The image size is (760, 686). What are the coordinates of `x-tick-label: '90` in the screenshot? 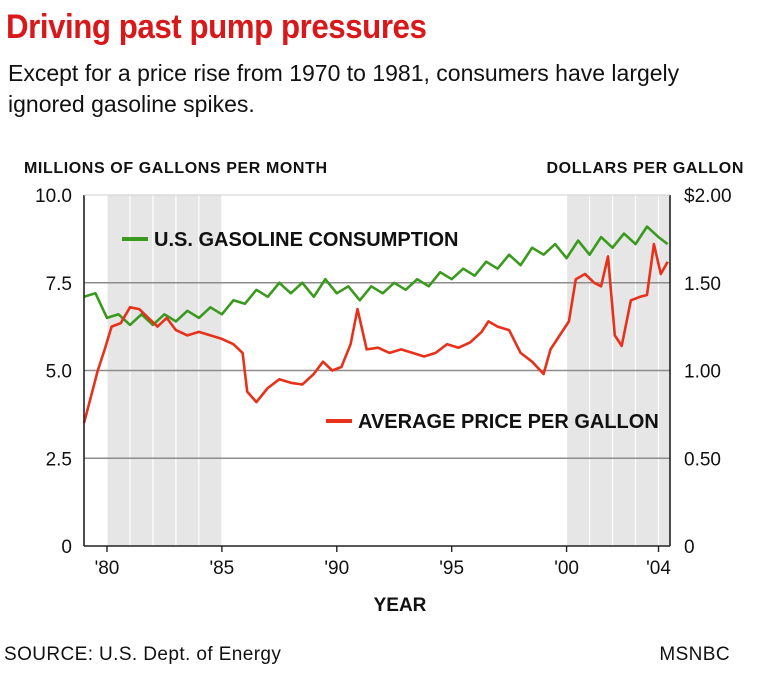 It's located at (336, 568).